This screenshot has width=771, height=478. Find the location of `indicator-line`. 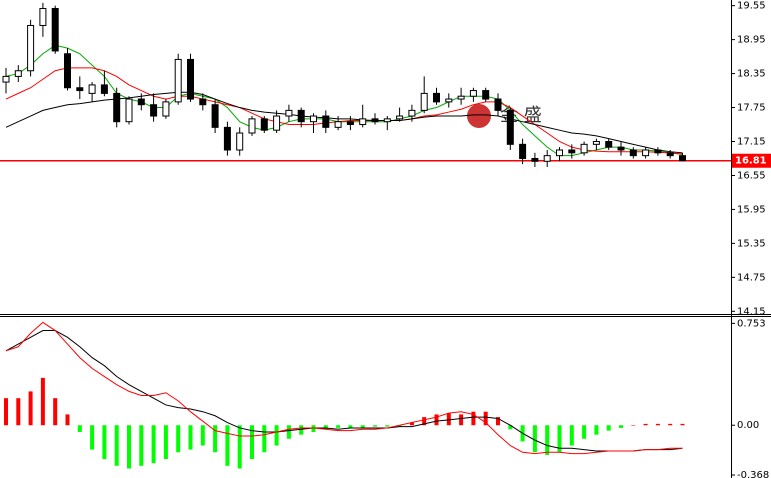

indicator-line is located at coordinates (344, 122).